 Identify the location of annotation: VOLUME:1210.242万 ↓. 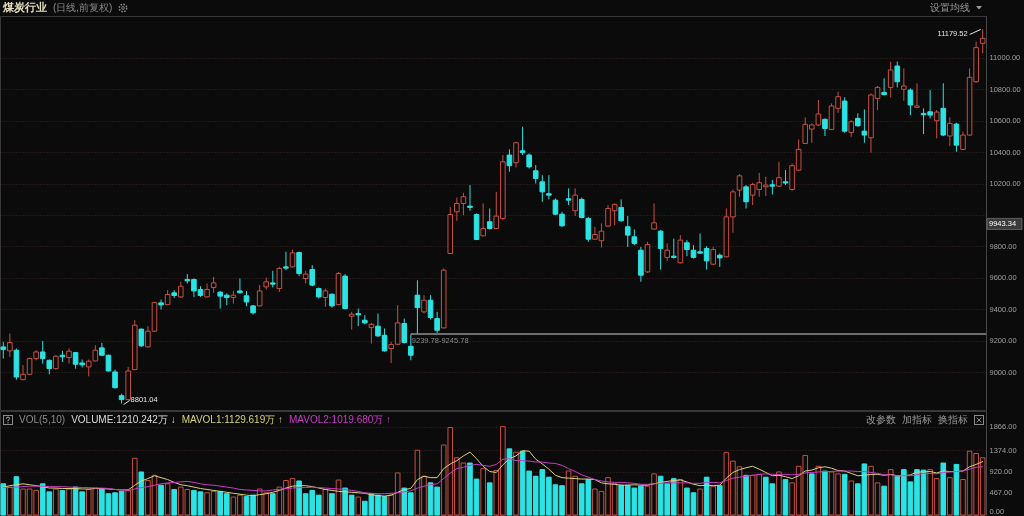
(123, 420).